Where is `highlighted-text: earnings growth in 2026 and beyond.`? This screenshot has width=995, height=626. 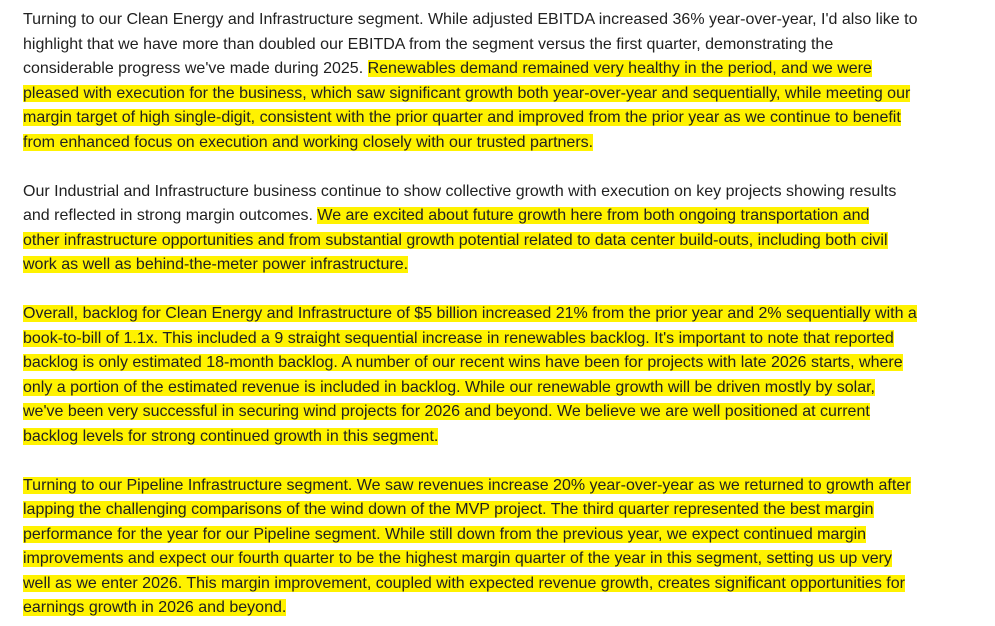
highlighted-text: earnings growth in 2026 and beyond. is located at coordinates (155, 607).